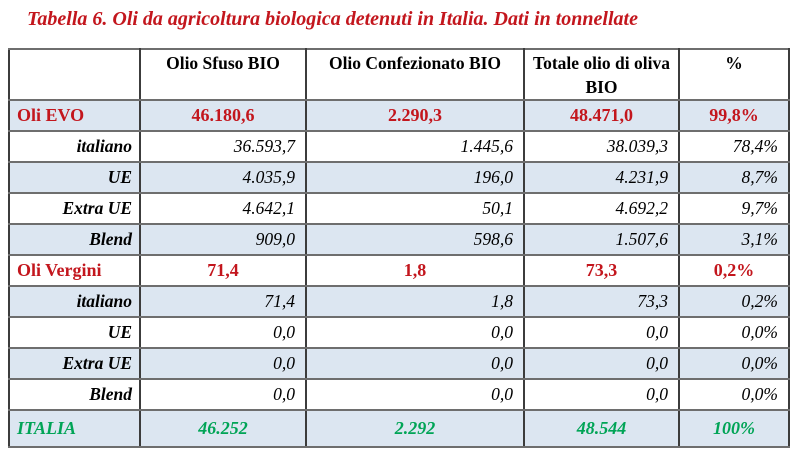 The height and width of the screenshot is (474, 794). Describe the element at coordinates (601, 239) in the screenshot. I see `value-cell: 1.507,6` at that location.